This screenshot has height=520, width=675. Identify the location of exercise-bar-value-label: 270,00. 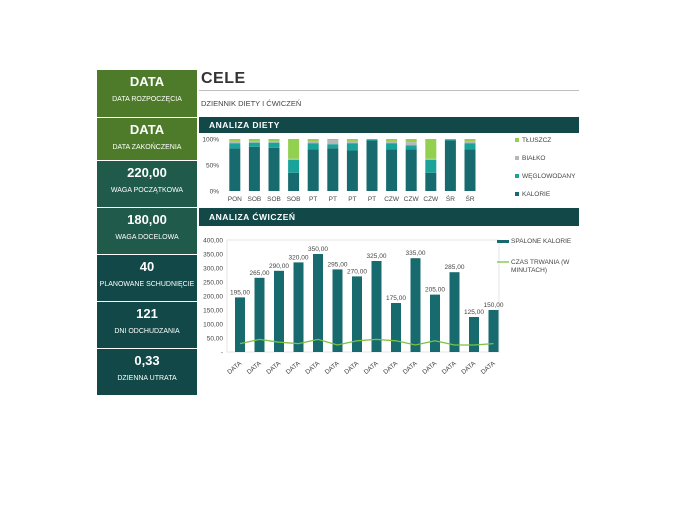
(357, 271).